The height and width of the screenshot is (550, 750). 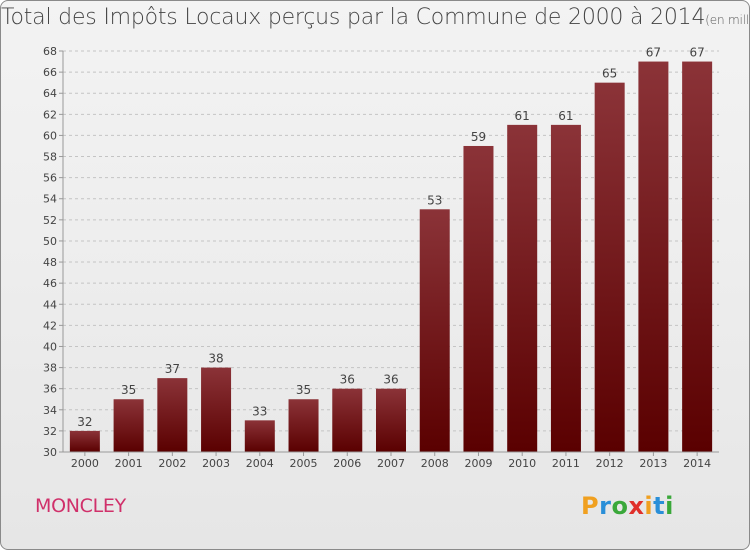 I want to click on logo-letter: r, so click(x=605, y=506).